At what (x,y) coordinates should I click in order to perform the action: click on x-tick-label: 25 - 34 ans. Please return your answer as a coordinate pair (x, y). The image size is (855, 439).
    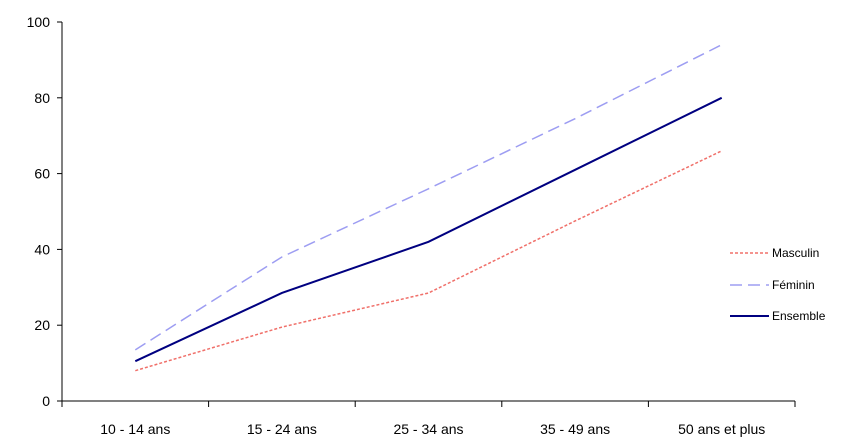
    Looking at the image, I should click on (428, 429).